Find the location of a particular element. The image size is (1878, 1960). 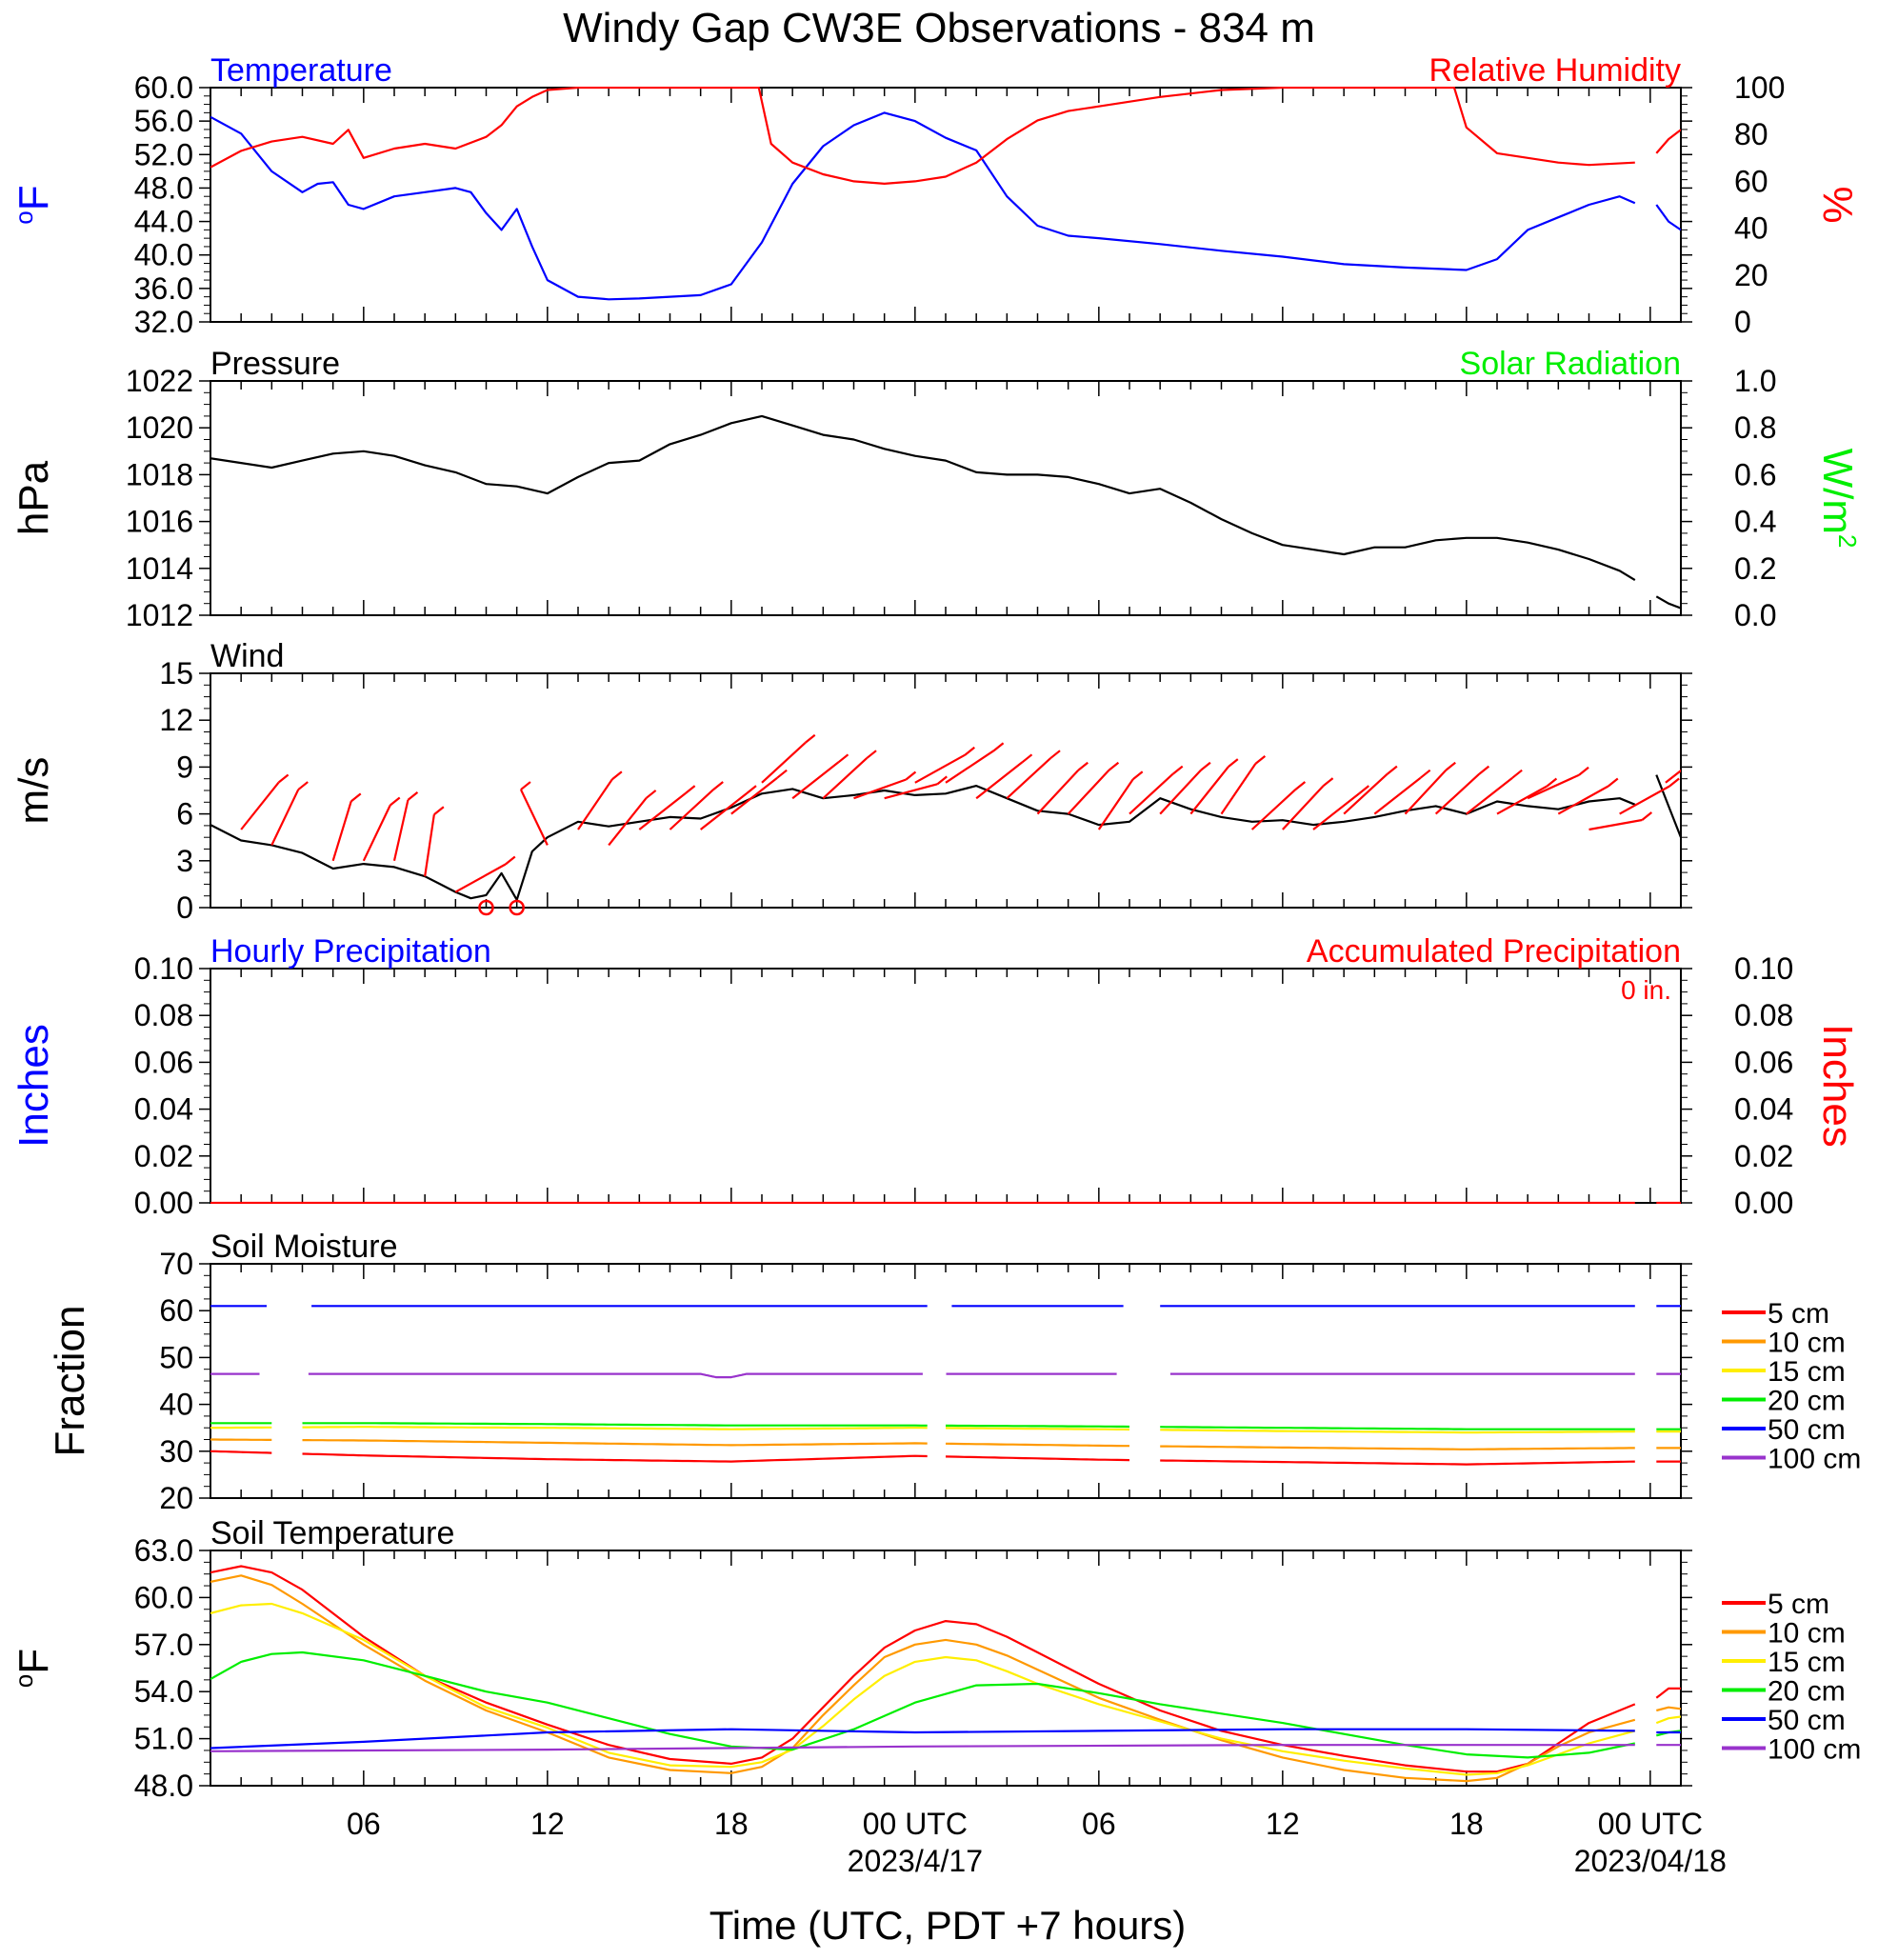

soil-moisture-line-15cm is located at coordinates (615, 1428).